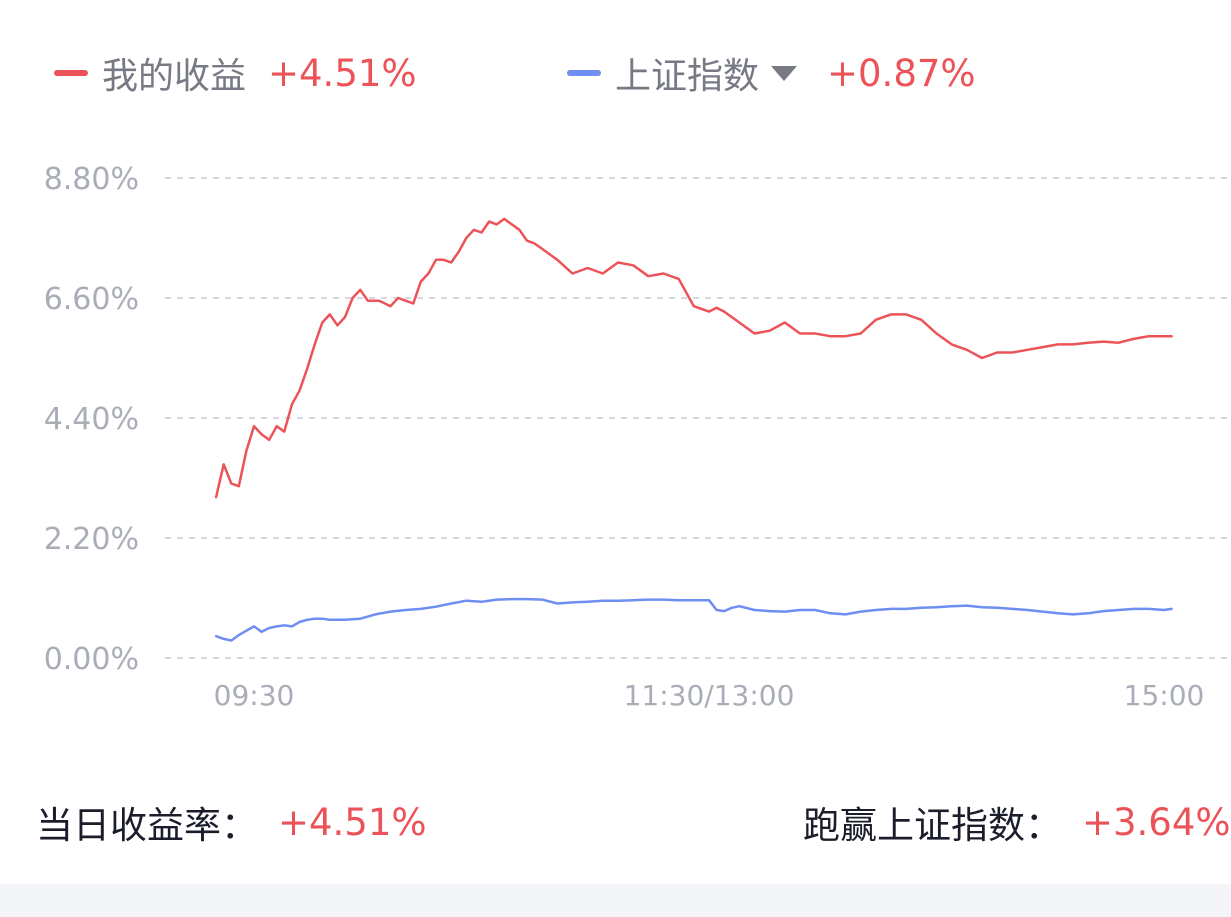 Image resolution: width=1231 pixels, height=917 pixels. Describe the element at coordinates (1156, 822) in the screenshot. I see `beat-index-value: +3.64%` at that location.